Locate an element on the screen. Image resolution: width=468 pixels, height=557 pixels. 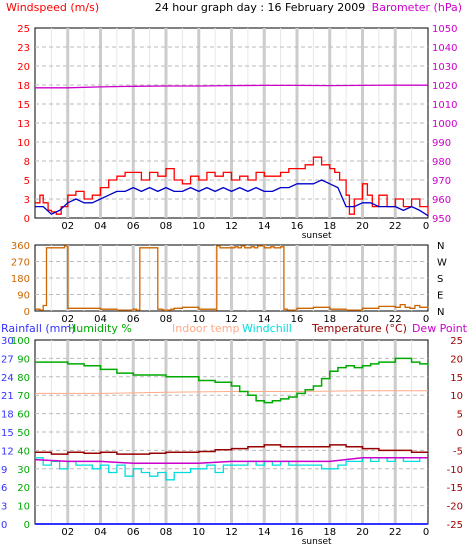
temperature-tick-label: 0 is located at coordinates (460, 433).